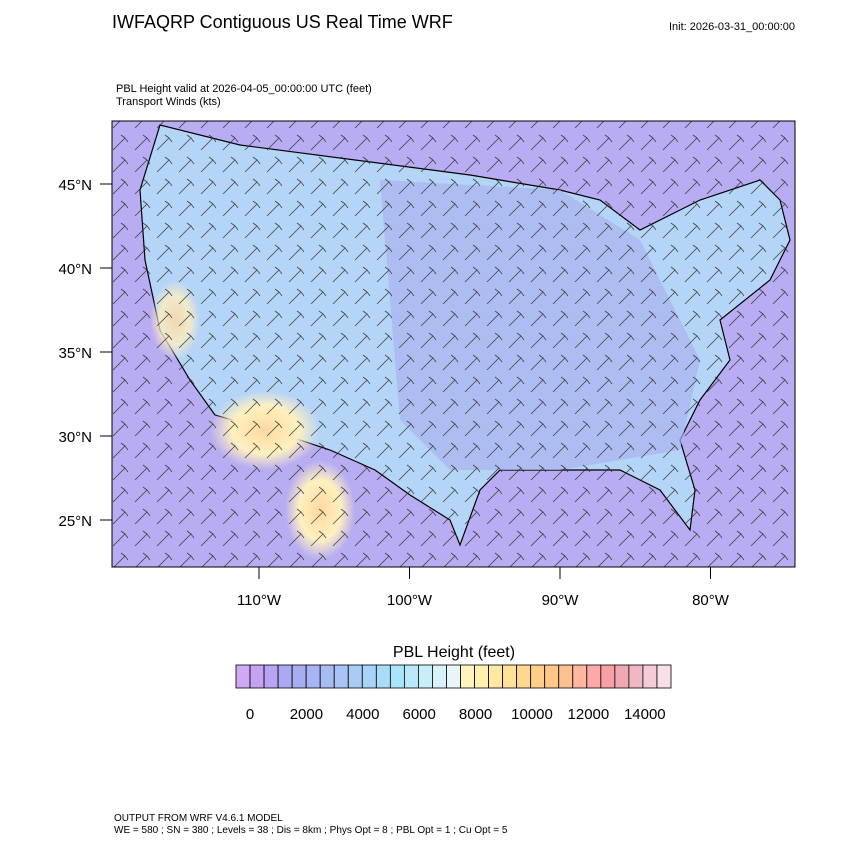 This screenshot has height=850, width=850. Describe the element at coordinates (475, 714) in the screenshot. I see `colorbar-label: 8000` at that location.